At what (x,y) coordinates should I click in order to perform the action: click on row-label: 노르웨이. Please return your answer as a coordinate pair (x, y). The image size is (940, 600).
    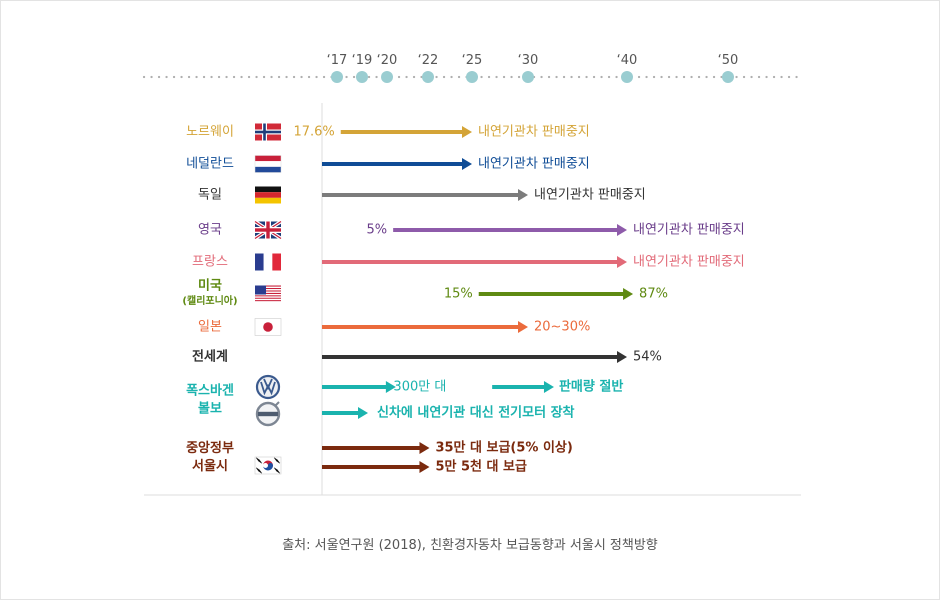
    Looking at the image, I should click on (210, 132).